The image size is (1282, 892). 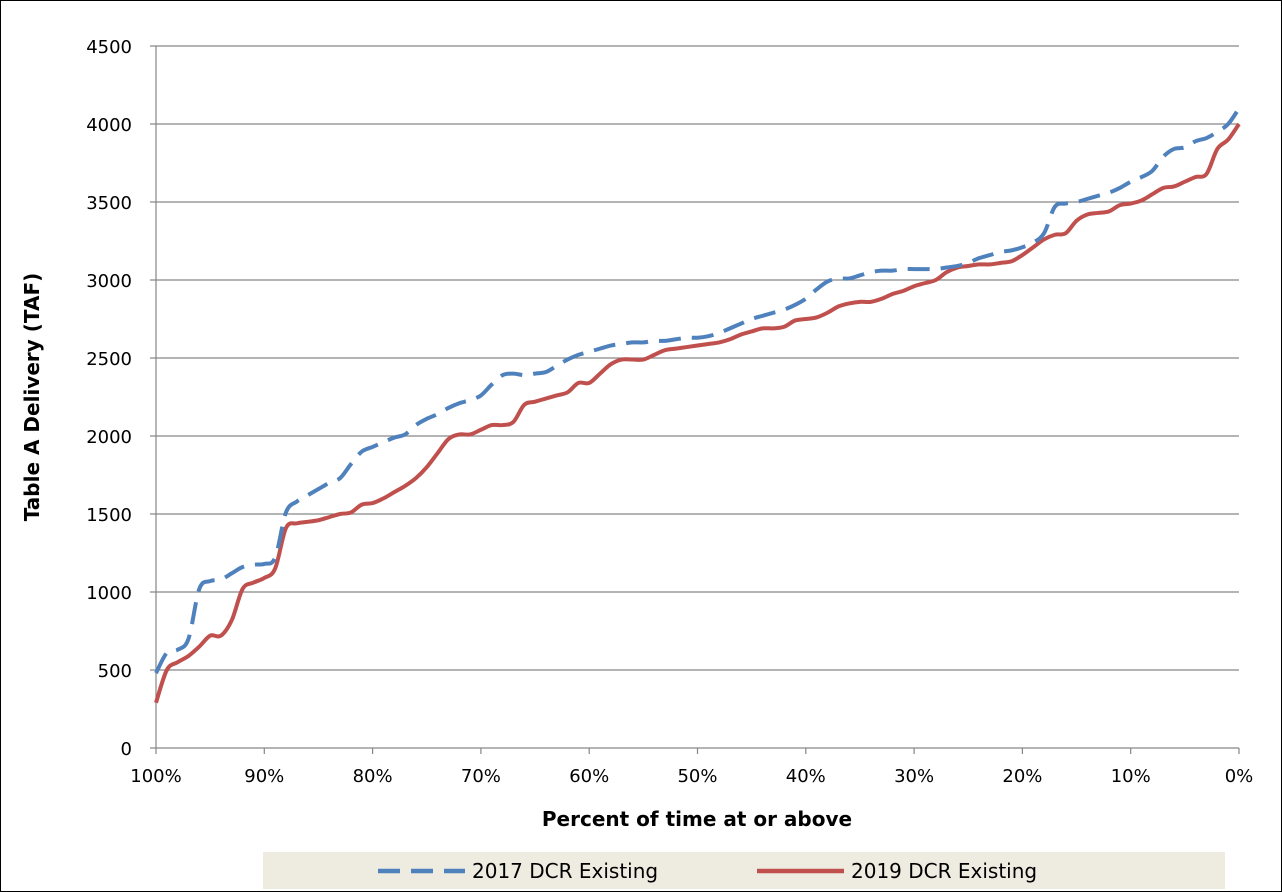 What do you see at coordinates (115, 671) in the screenshot?
I see `y-tick-label-500: 500` at bounding box center [115, 671].